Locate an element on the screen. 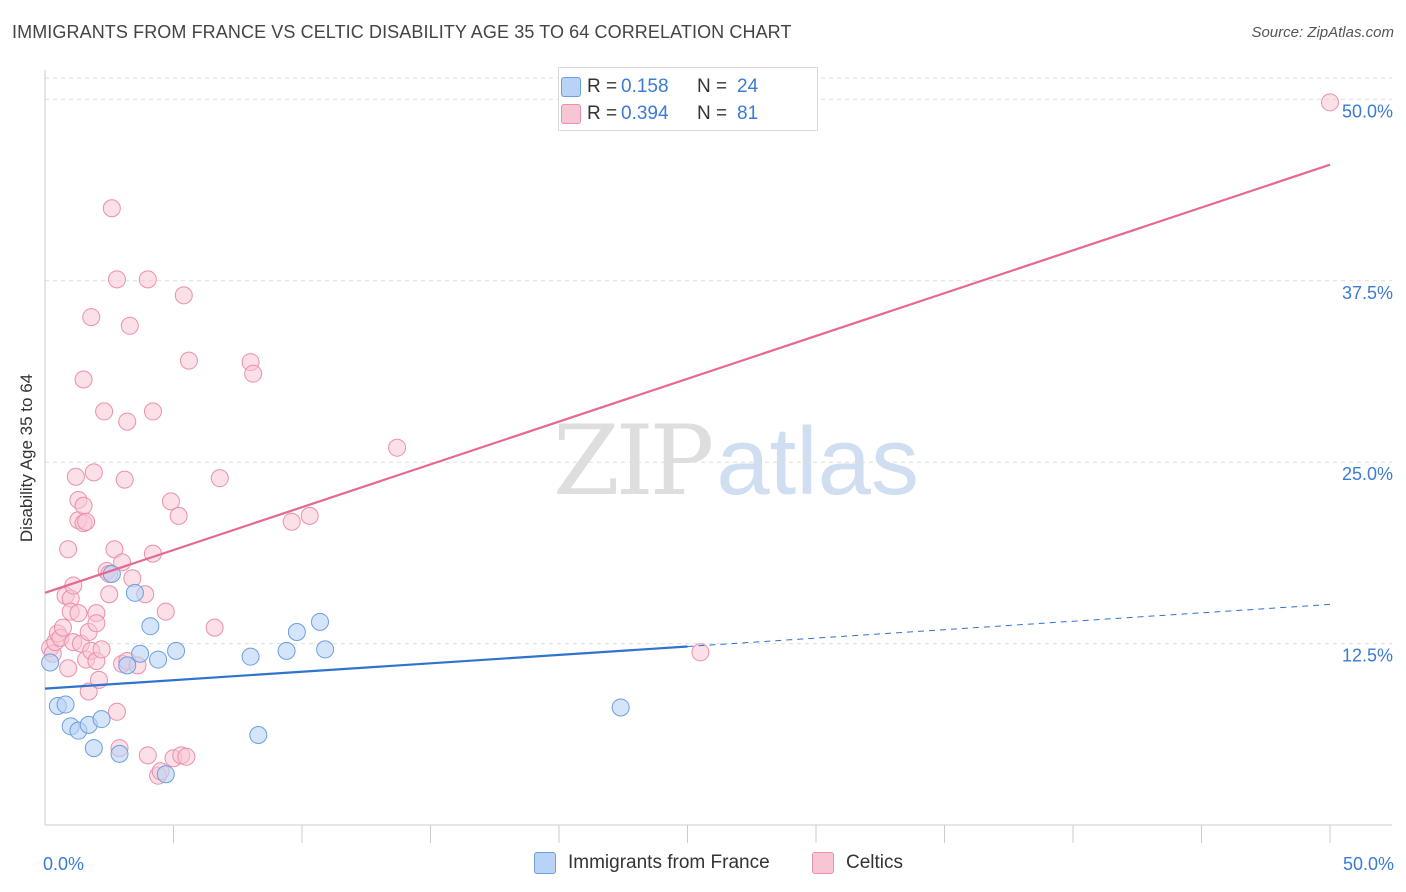 The width and height of the screenshot is (1406, 892). y-tick-label: 37.5% is located at coordinates (1367, 293).